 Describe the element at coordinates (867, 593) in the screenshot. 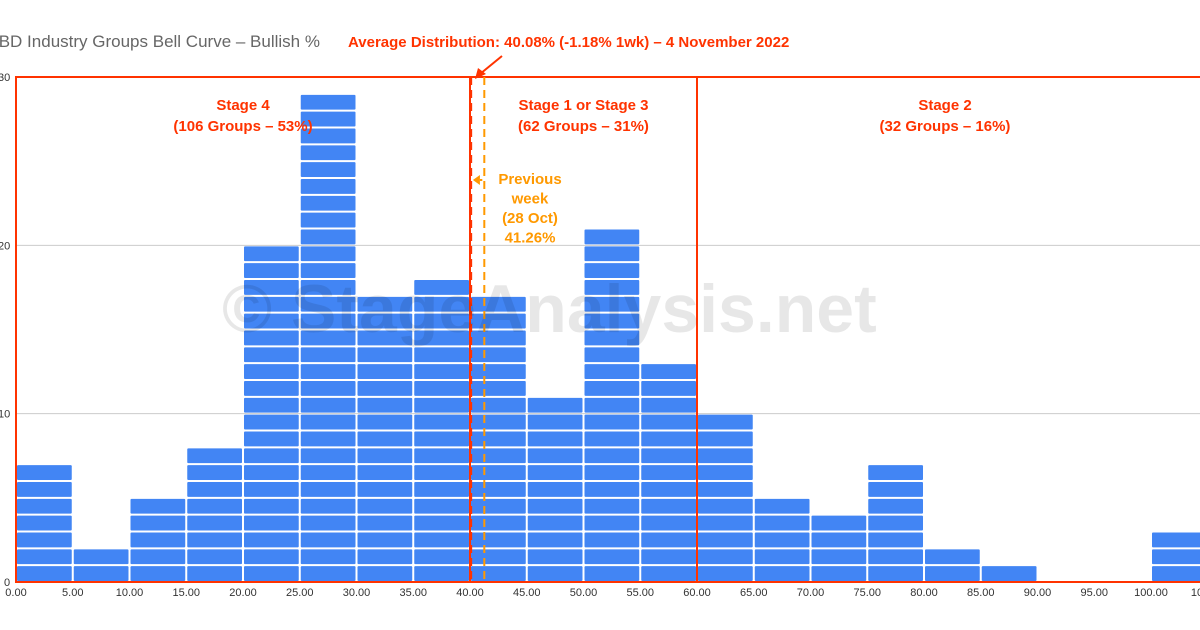

I see `x-tick-label: 75.00` at that location.